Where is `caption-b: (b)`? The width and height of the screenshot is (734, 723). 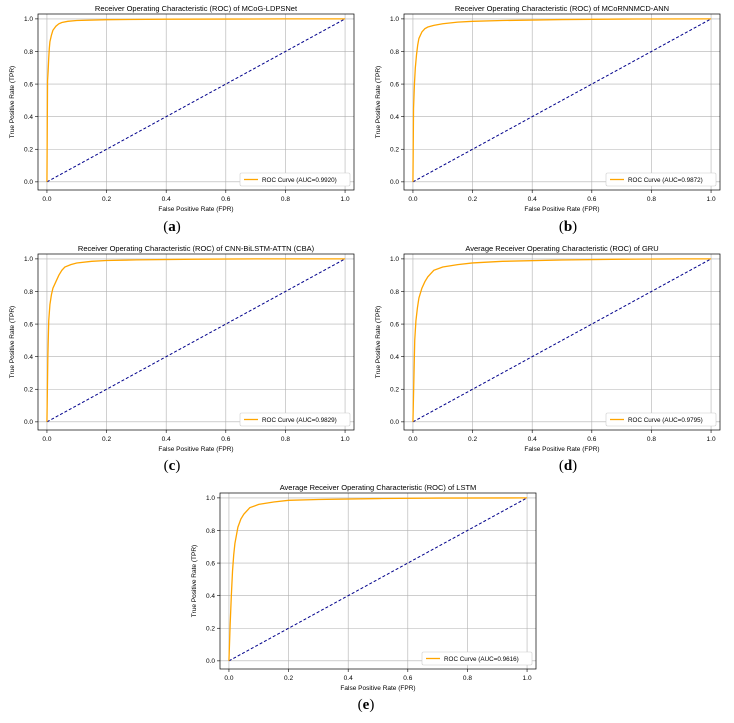
caption-b: (b) is located at coordinates (568, 227).